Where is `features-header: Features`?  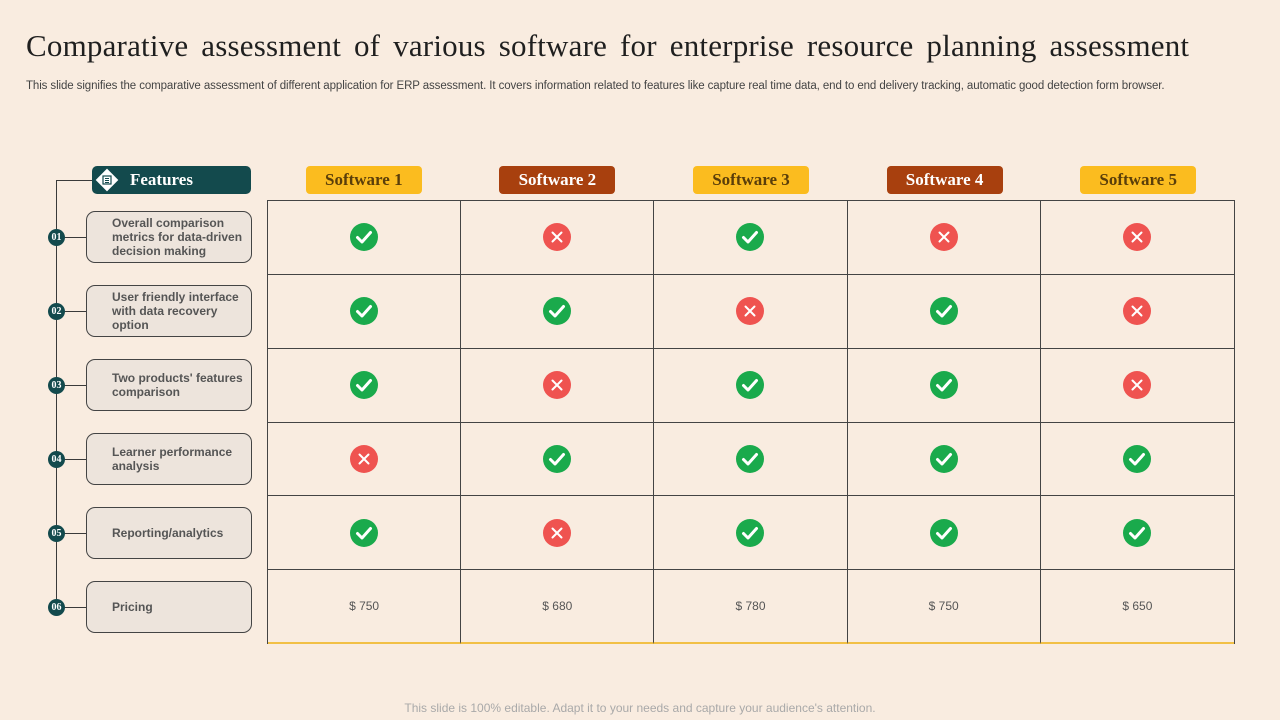
features-header: Features is located at coordinates (171, 180).